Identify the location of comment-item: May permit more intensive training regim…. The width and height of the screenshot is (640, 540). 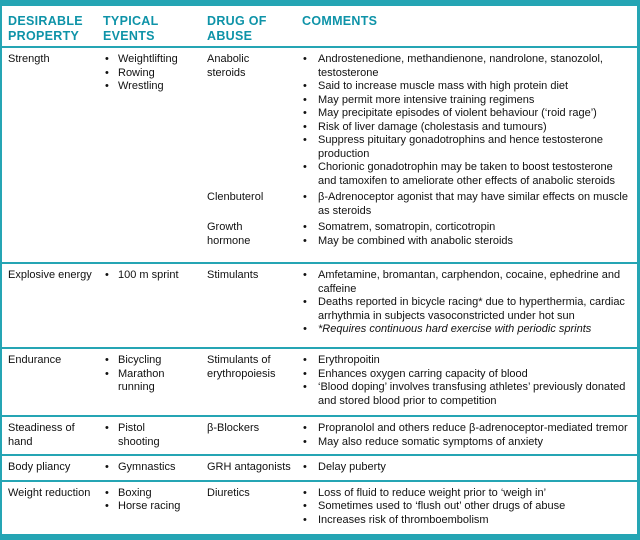
(466, 101).